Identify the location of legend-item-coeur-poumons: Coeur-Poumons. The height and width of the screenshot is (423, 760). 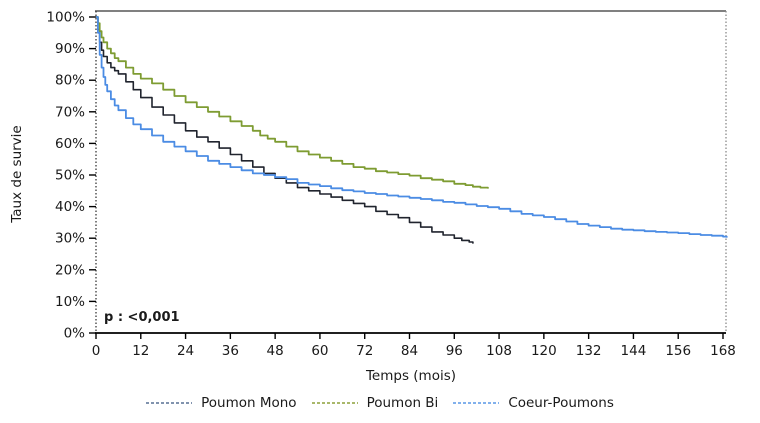
(533, 403).